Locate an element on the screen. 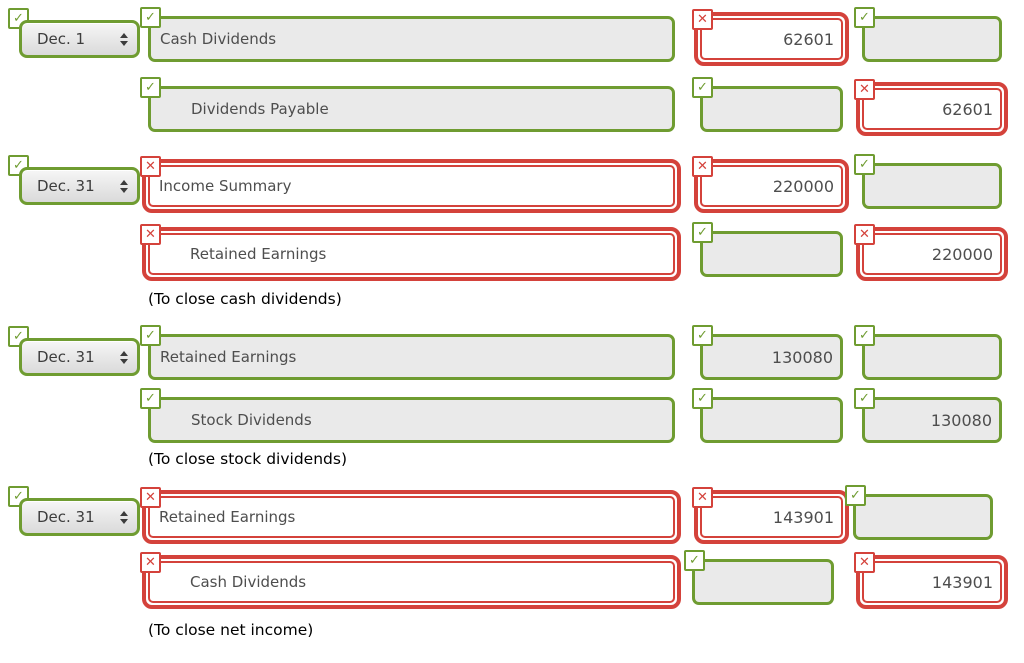 This screenshot has width=1024, height=663. debit-input-value: 143901 is located at coordinates (803, 517).